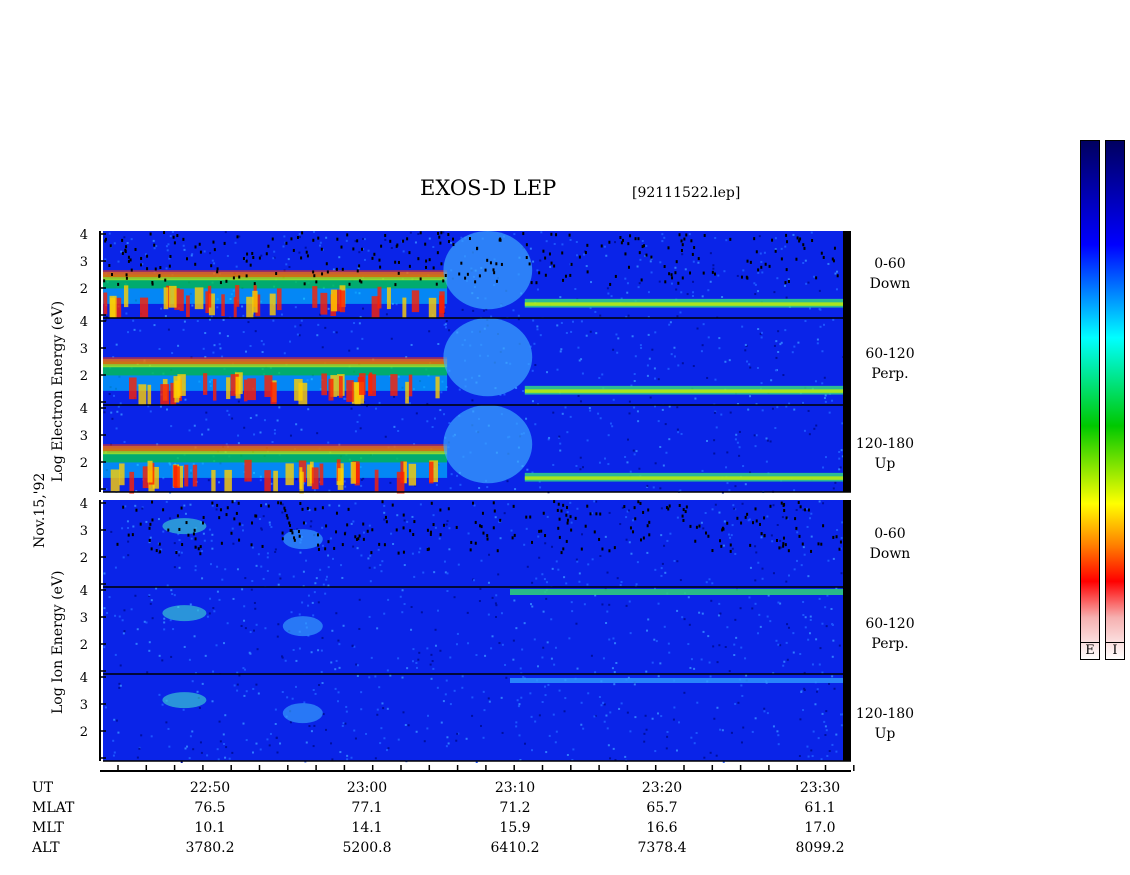 The height and width of the screenshot is (875, 1130). I want to click on ephemeris-mlt-value: 17.0, so click(820, 828).